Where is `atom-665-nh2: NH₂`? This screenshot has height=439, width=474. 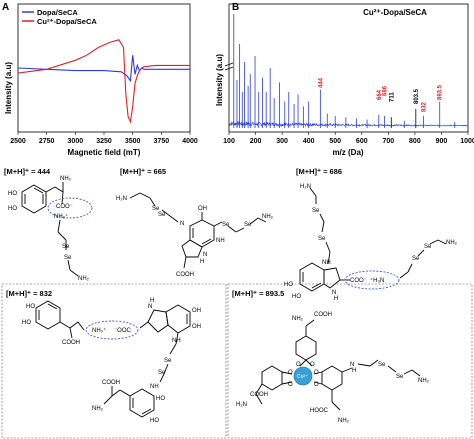 atom-665-nh2: NH₂ is located at coordinates (268, 217).